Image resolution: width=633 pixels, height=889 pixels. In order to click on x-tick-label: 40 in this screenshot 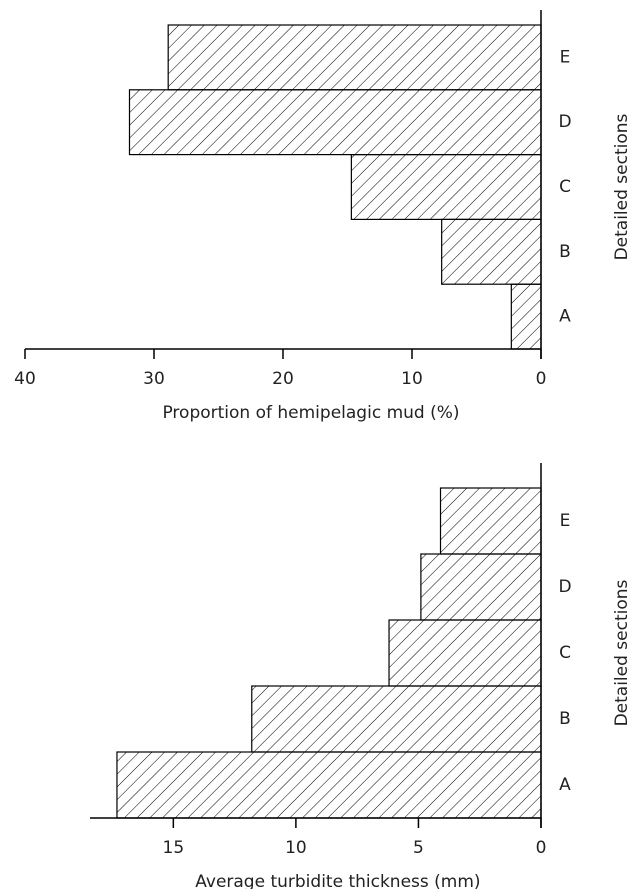, I will do `click(25, 379)`.